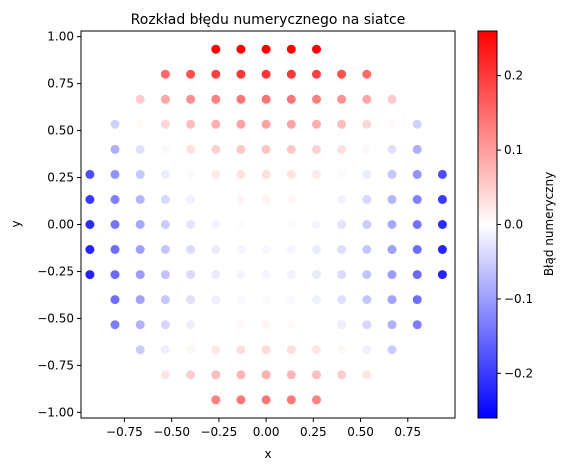  I want to click on y-tick-label: −1.00, so click(55, 412).